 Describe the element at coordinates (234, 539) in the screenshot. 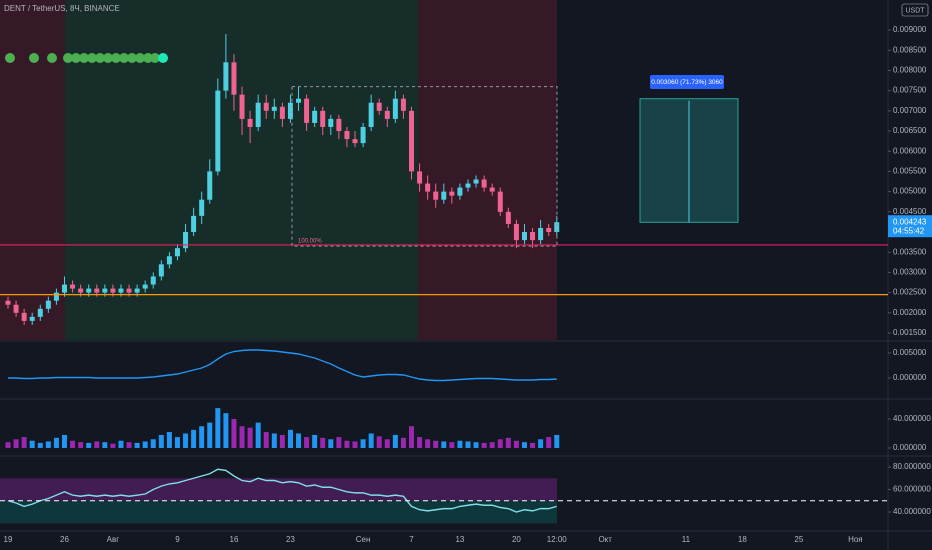

I see `x-tick-label: 16` at that location.